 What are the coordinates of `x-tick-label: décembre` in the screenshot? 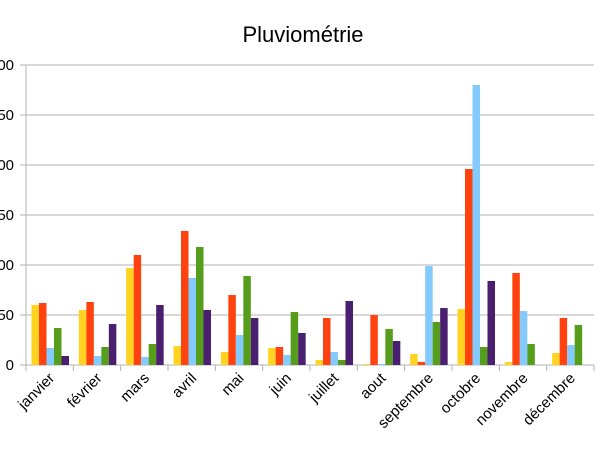 It's located at (549, 399).